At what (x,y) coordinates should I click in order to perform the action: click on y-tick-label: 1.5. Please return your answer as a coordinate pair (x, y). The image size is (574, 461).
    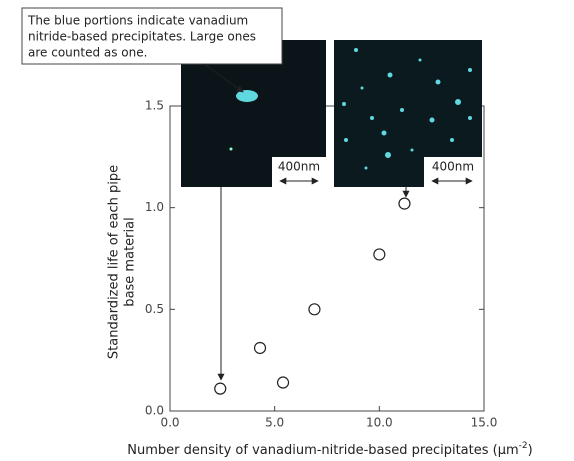
    Looking at the image, I should click on (154, 106).